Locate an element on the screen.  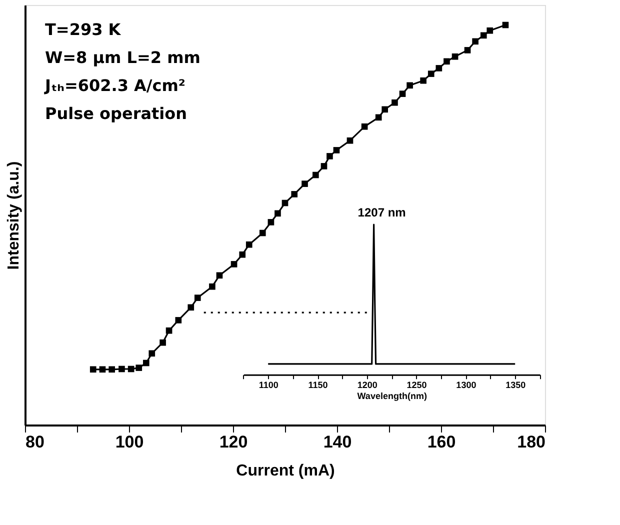
x-tick-label: 1100 is located at coordinates (268, 385).